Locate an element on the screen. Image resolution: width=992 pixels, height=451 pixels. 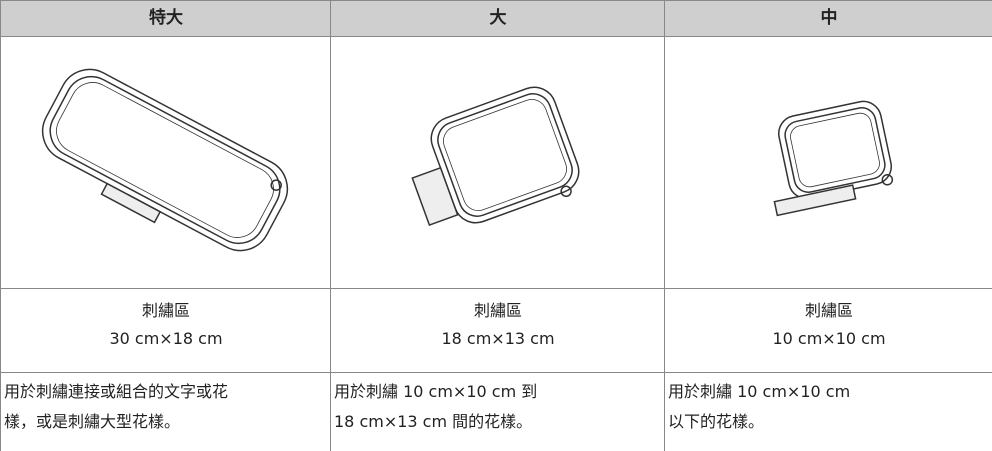
text: 18 cm×13 cm is located at coordinates (498, 338).